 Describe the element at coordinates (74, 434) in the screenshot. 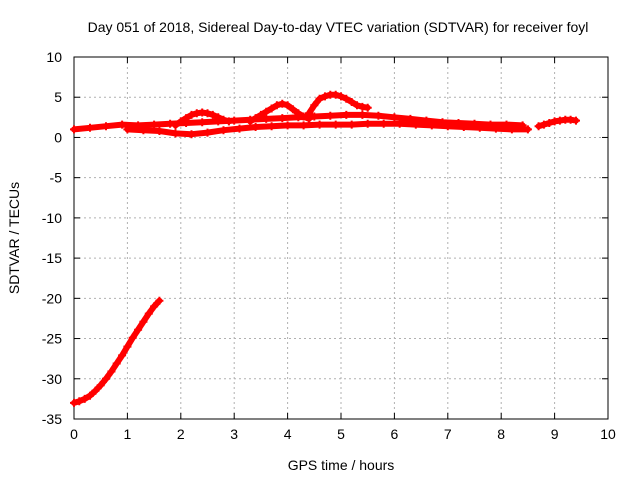

I see `x-tick-label: 0` at that location.